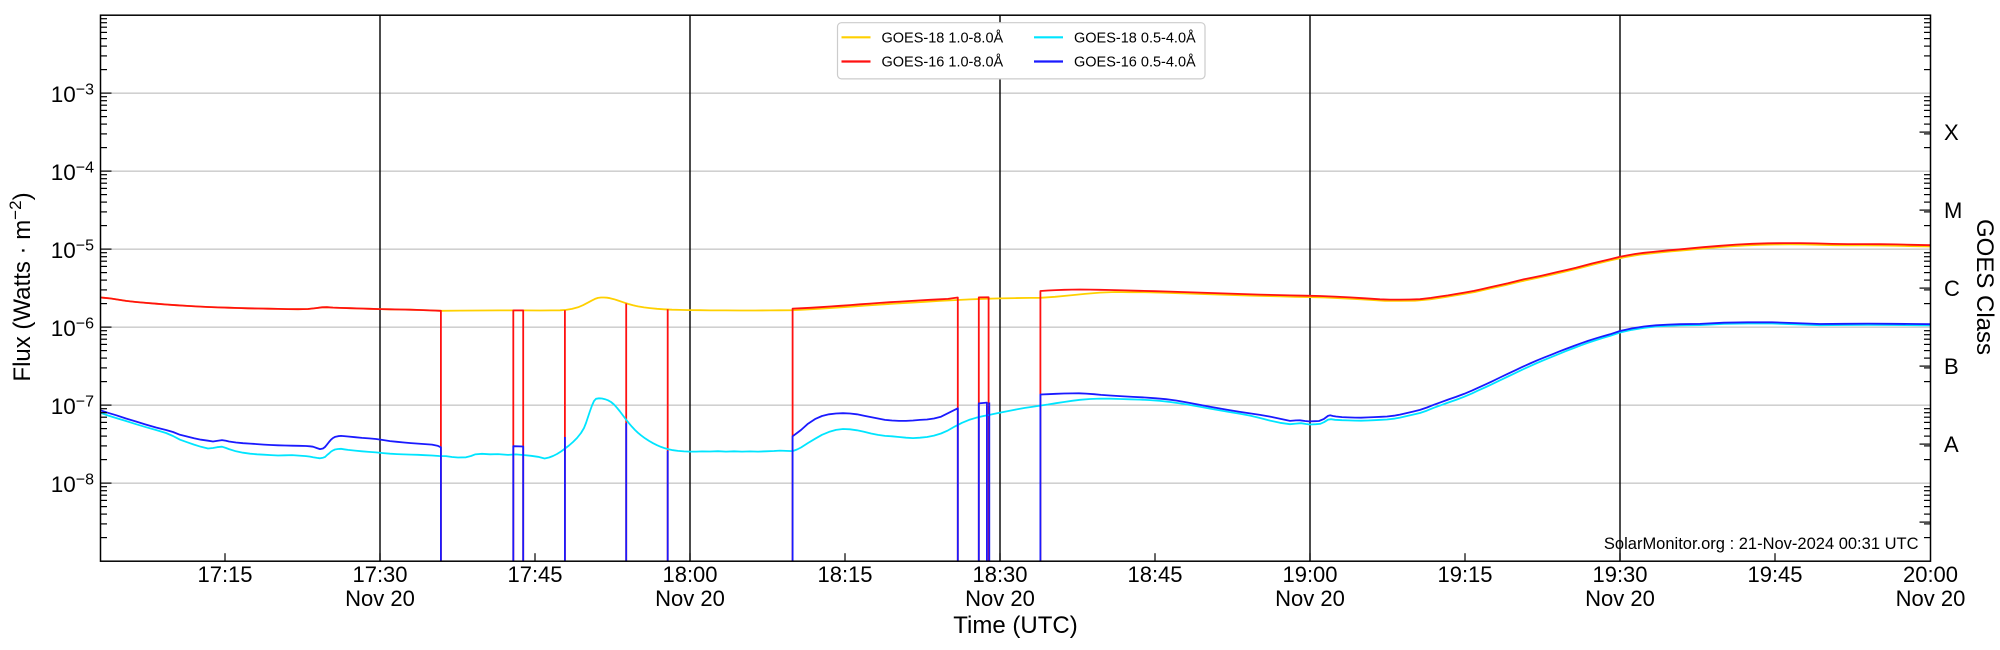  What do you see at coordinates (379, 574) in the screenshot?
I see `svg-text: 17:30` at bounding box center [379, 574].